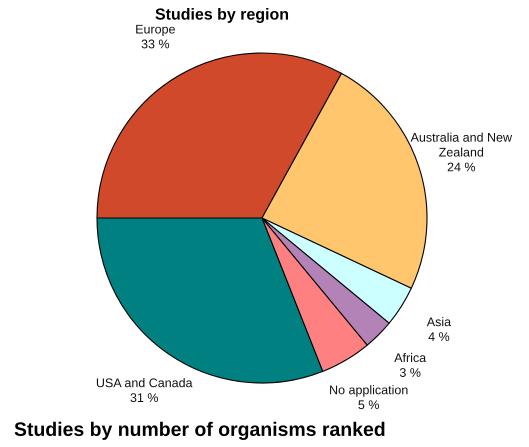 This screenshot has width=529, height=447. What do you see at coordinates (199, 431) in the screenshot?
I see `text: Studies by number of organisms ranked` at bounding box center [199, 431].